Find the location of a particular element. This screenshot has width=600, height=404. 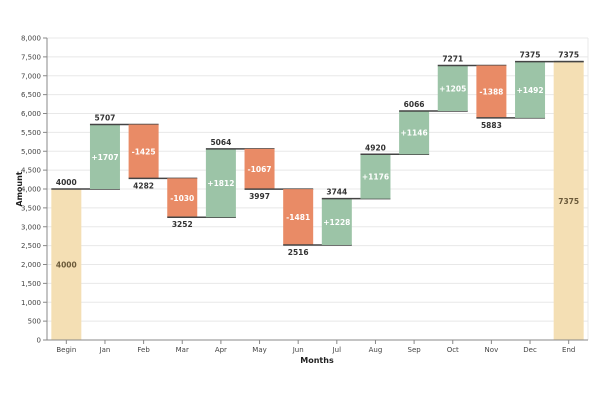

change-label: 7375 is located at coordinates (568, 201).